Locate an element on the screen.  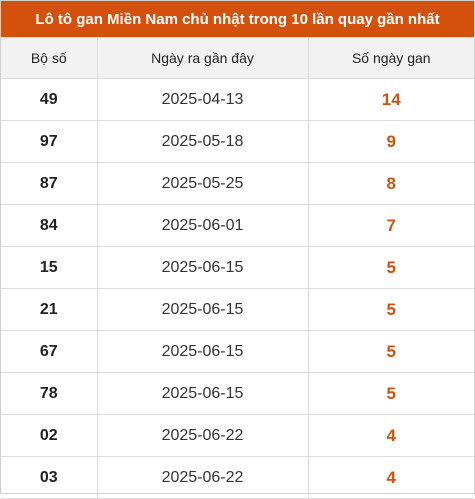
column-header-date: Ngày ra gần đây is located at coordinates (202, 58).